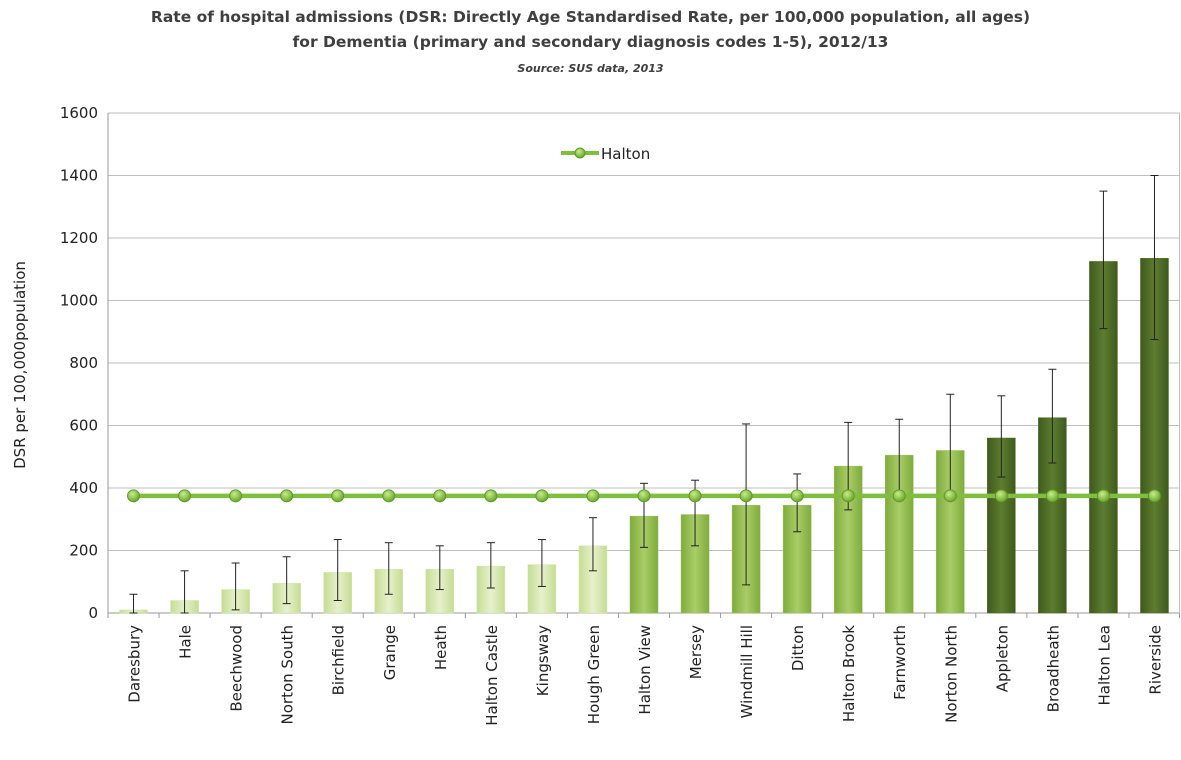 The height and width of the screenshot is (760, 1181). Describe the element at coordinates (849, 673) in the screenshot. I see `x-tick-label-halton-brook: Halton Brook` at that location.